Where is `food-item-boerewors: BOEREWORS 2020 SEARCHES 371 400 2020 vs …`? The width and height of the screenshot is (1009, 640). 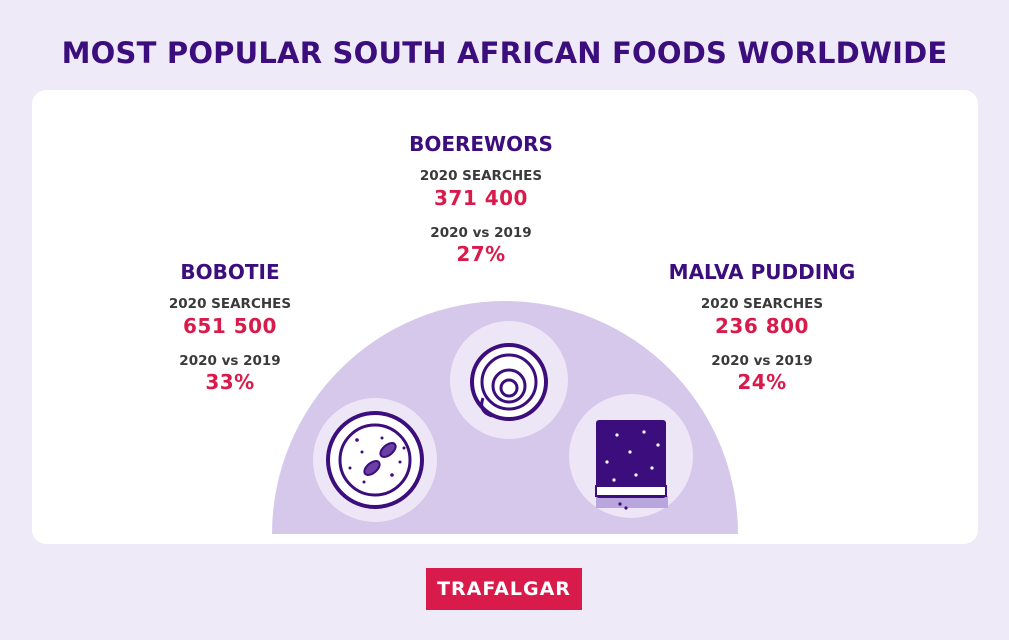
food-item-boerewors: BOEREWORS 2020 SEARCHES 371 400 2020 vs … is located at coordinates (481, 199).